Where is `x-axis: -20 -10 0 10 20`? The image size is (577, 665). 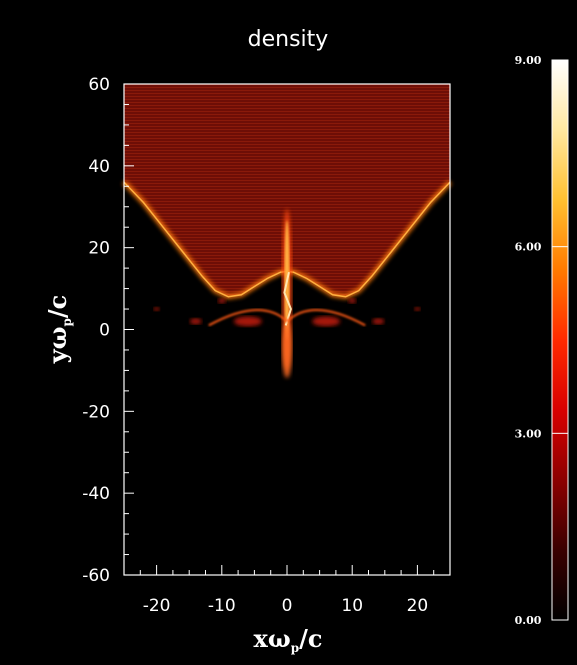
x-axis: -20 -10 0 10 20 is located at coordinates (287, 590).